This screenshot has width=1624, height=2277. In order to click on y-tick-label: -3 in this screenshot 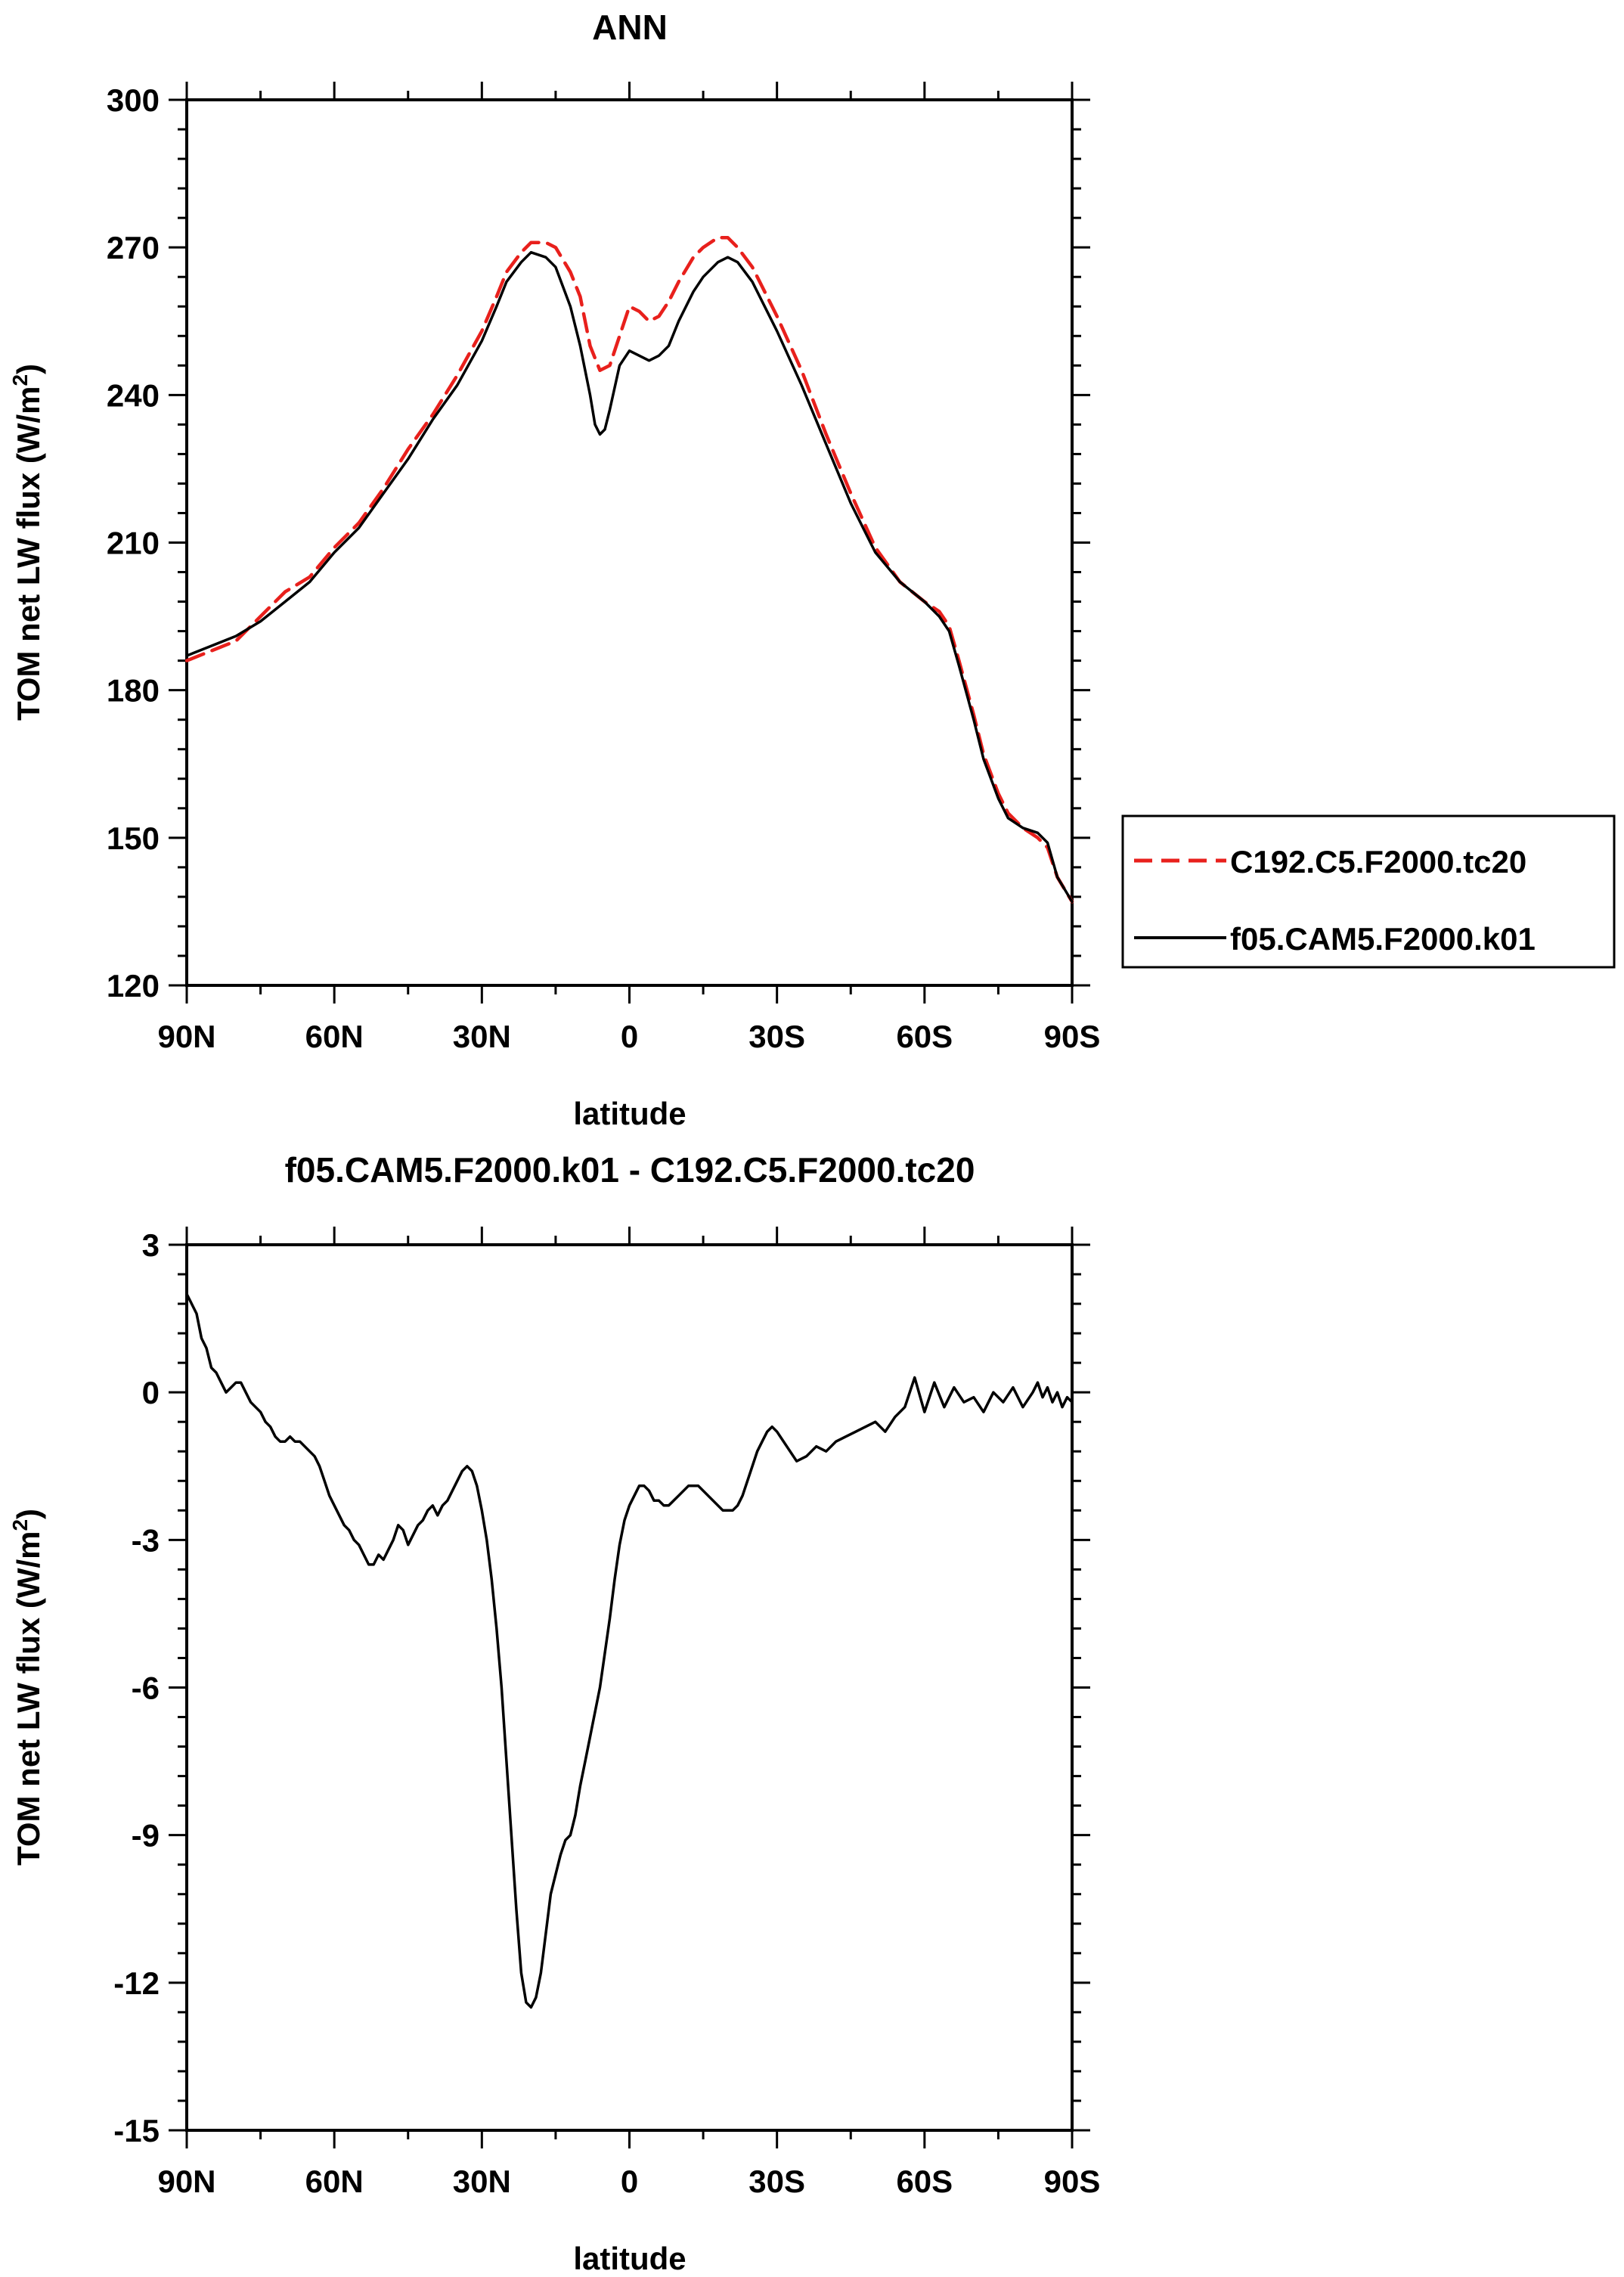, I will do `click(146, 1540)`.